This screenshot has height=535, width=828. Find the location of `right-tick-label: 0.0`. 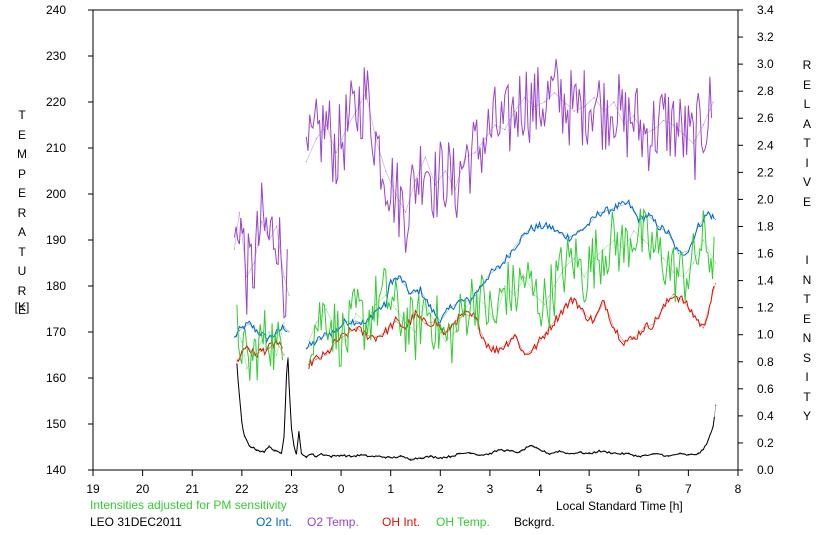

right-tick-label: 0.0 is located at coordinates (765, 470).